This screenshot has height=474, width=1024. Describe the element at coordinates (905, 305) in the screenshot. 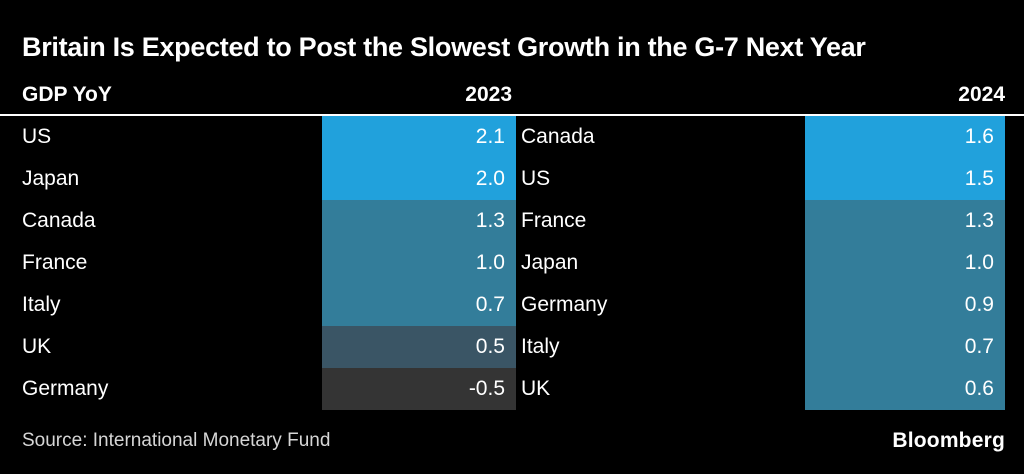

I see `value-cell: 0.9` at that location.